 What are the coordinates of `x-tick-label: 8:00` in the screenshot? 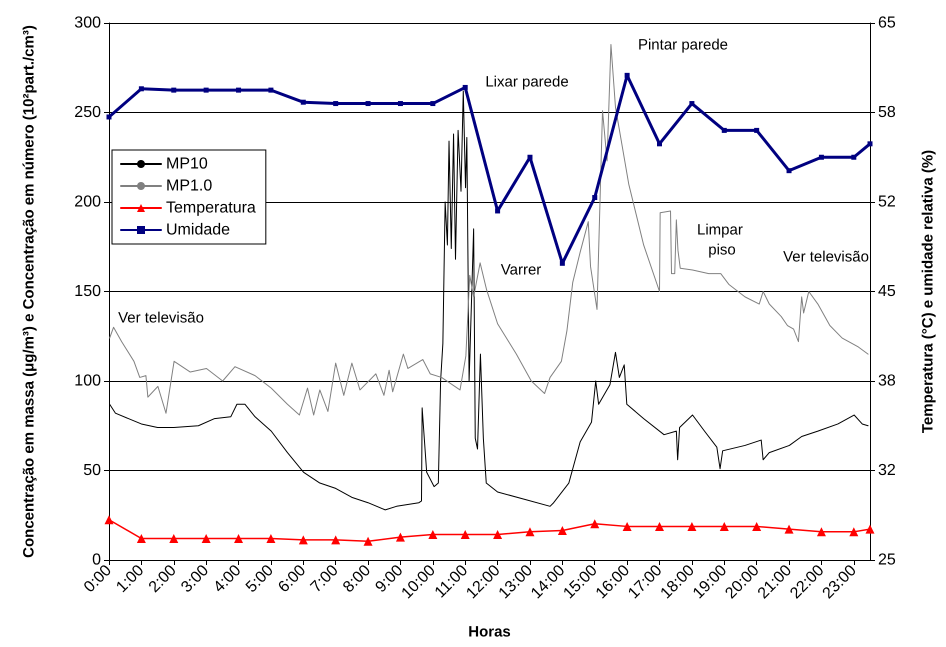 It's located at (357, 579).